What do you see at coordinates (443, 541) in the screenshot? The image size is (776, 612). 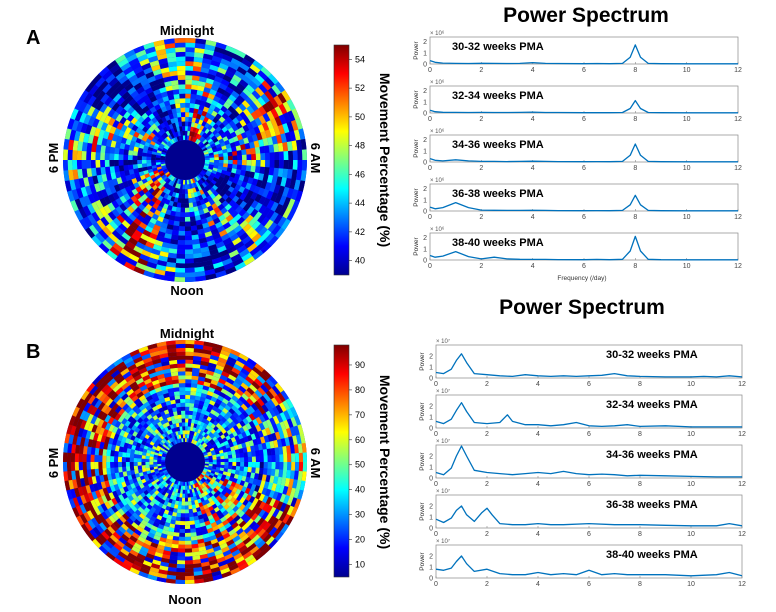 I see `spectrum-b-exponent: × 10⁷` at bounding box center [443, 541].